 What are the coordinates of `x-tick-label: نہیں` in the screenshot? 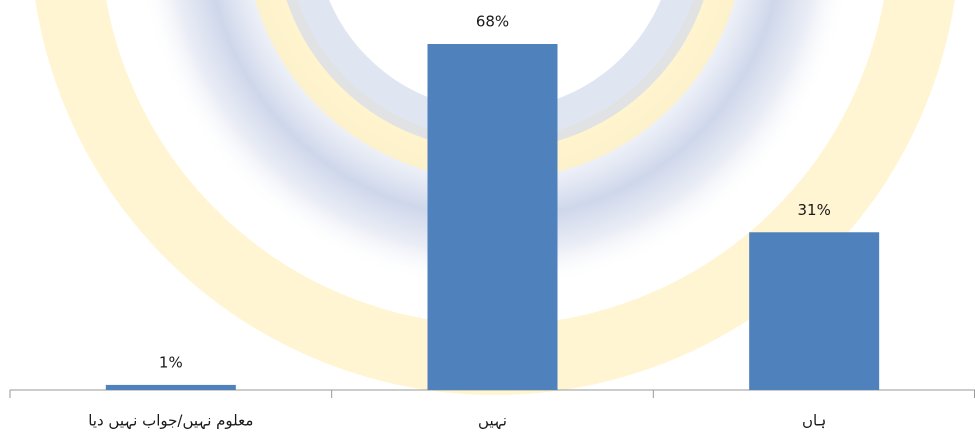 It's located at (492, 421).